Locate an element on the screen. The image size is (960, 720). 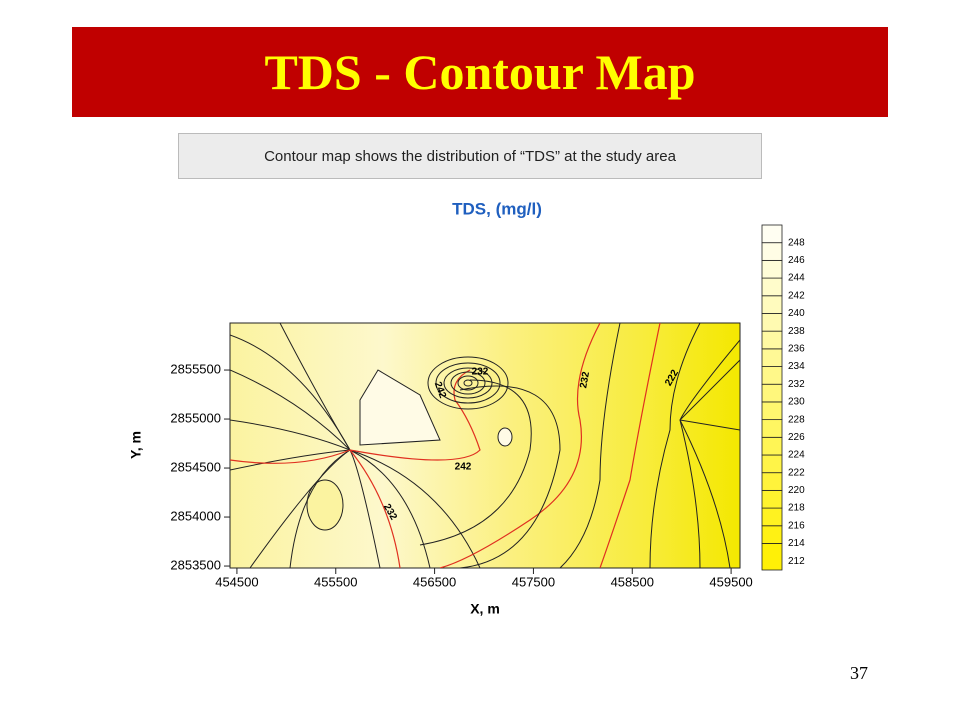
x-tick-label: 459500 is located at coordinates (730, 581).